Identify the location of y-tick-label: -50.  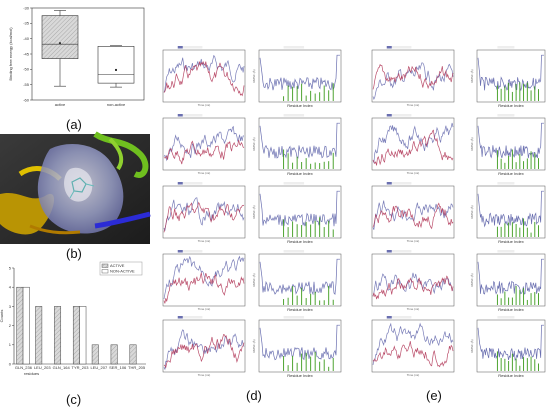
(26, 69).